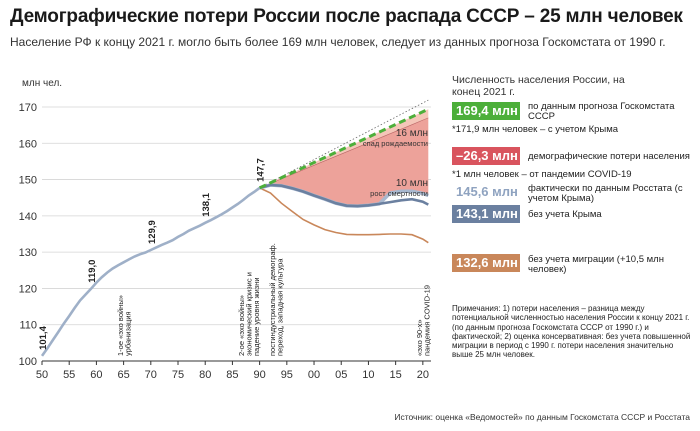 The height and width of the screenshot is (431, 700). Describe the element at coordinates (152, 232) in the screenshot. I see `data-label-2: 129,9` at that location.